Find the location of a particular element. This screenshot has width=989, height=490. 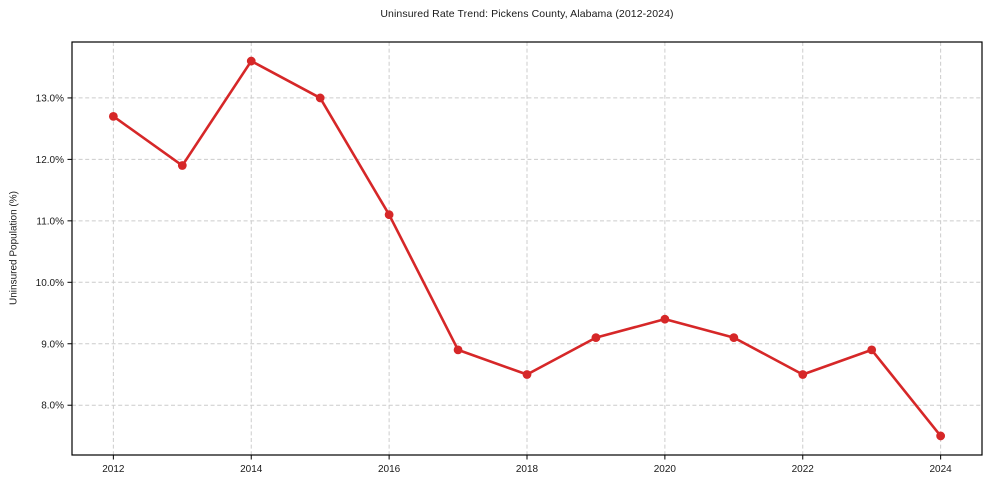

y-tick-label: 11.0% is located at coordinates (50, 221).